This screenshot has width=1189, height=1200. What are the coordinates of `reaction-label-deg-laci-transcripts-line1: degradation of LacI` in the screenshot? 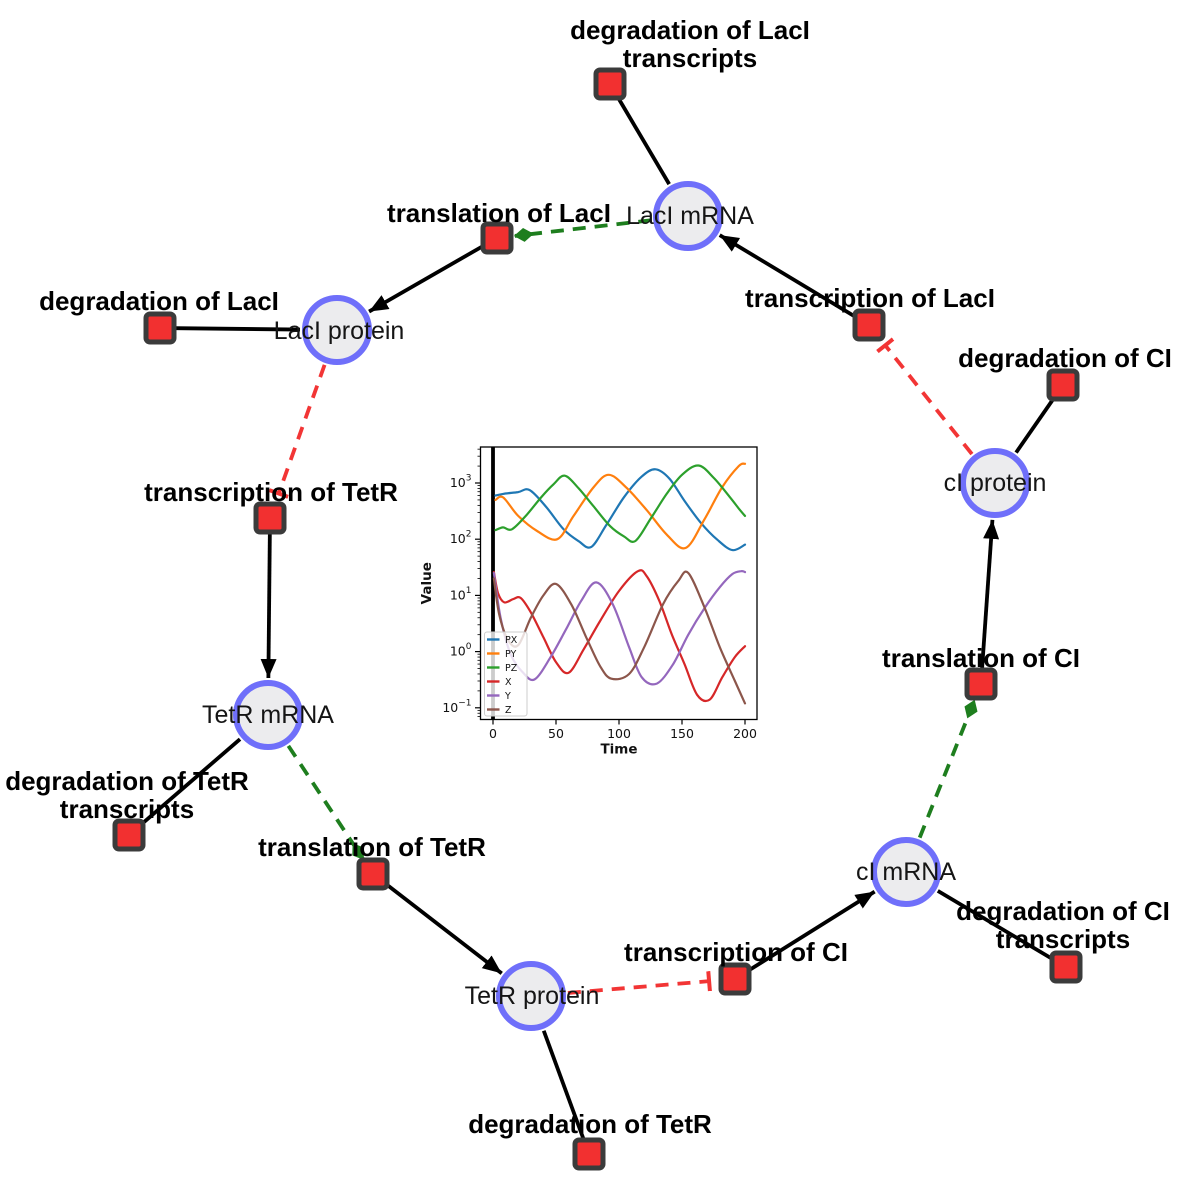 It's located at (690, 30).